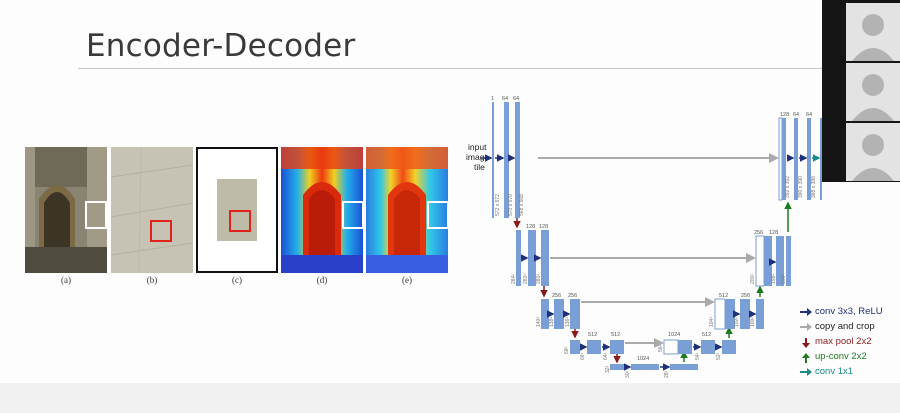  Describe the element at coordinates (730, 314) in the screenshot. I see `fmap-d3-up` at that location.